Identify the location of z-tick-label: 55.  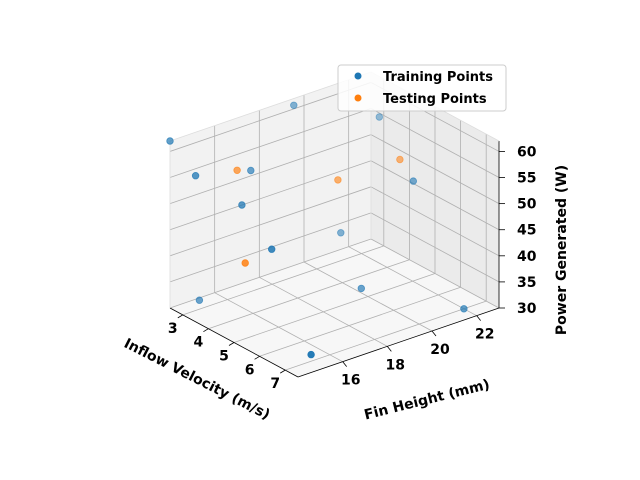
(526, 179).